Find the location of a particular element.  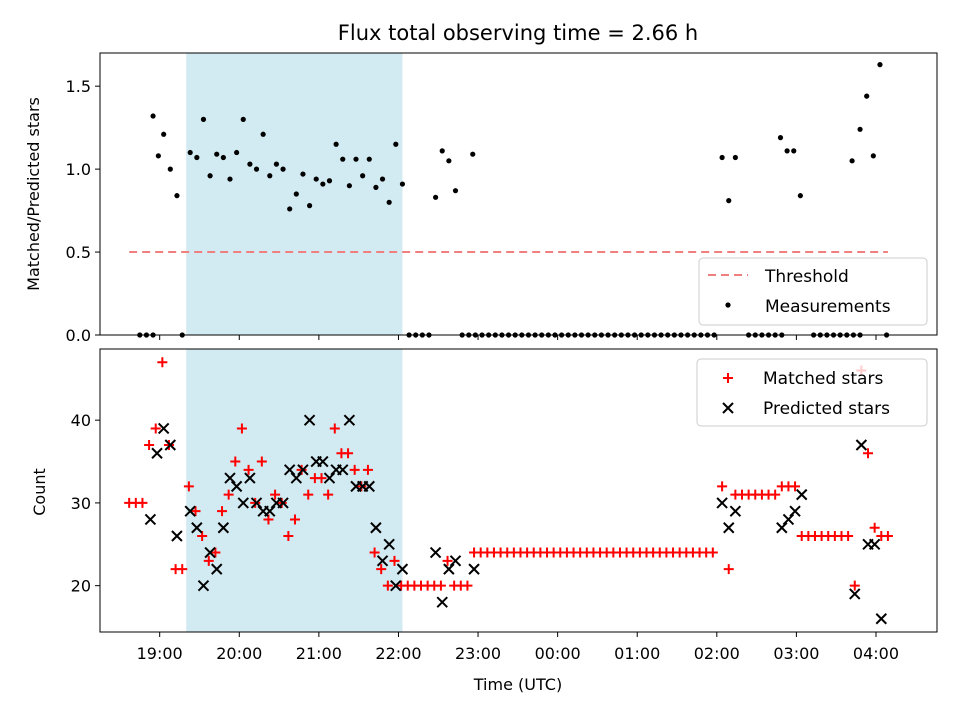

bottom-y-axis-label: Count is located at coordinates (39, 492).